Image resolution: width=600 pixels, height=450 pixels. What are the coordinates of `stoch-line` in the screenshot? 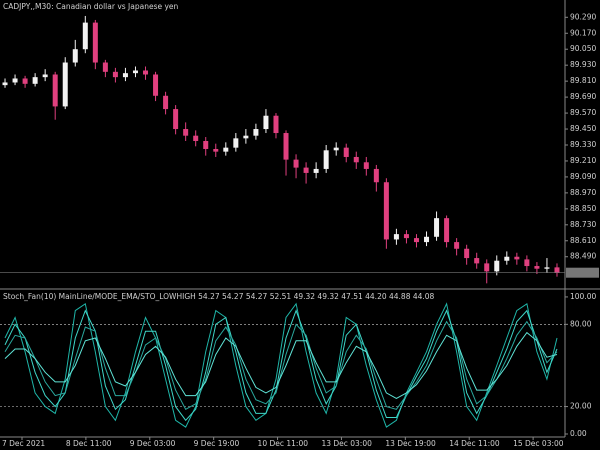 It's located at (281, 365).